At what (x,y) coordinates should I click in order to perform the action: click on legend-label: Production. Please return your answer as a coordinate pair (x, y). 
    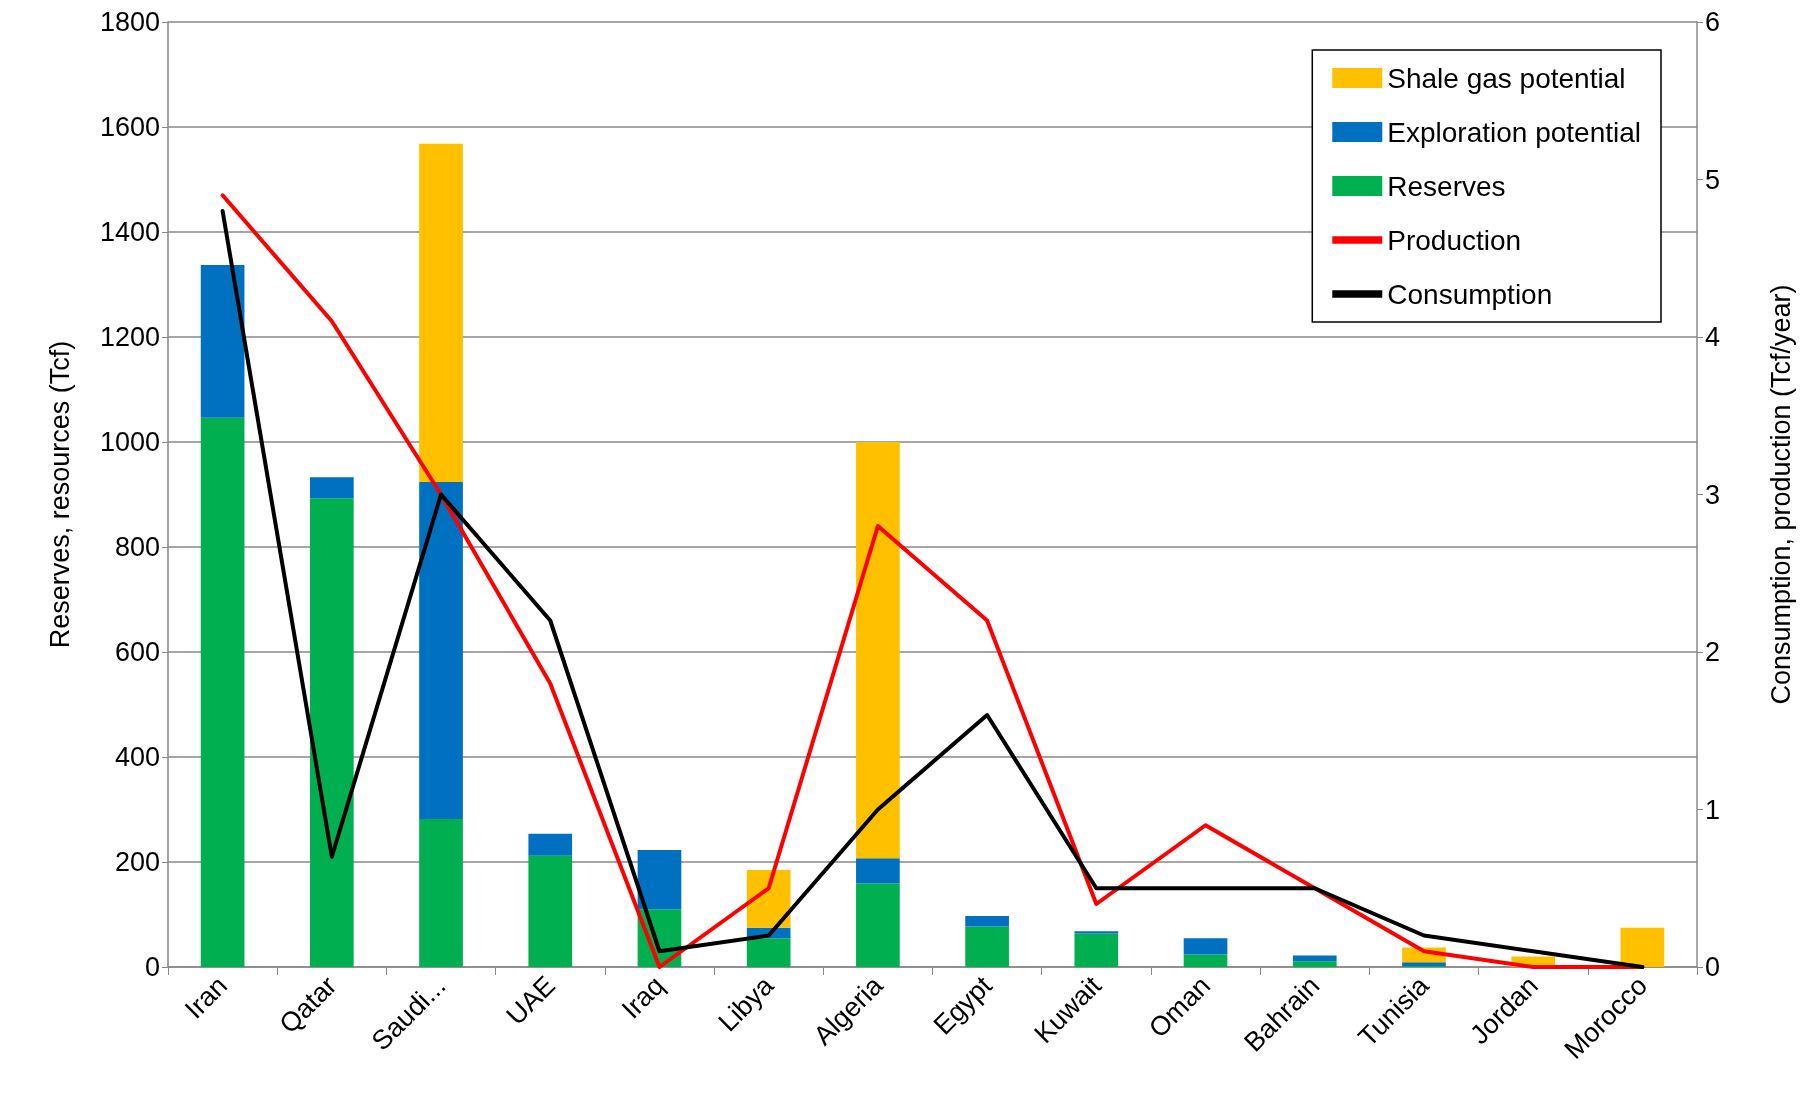
    Looking at the image, I should click on (1454, 240).